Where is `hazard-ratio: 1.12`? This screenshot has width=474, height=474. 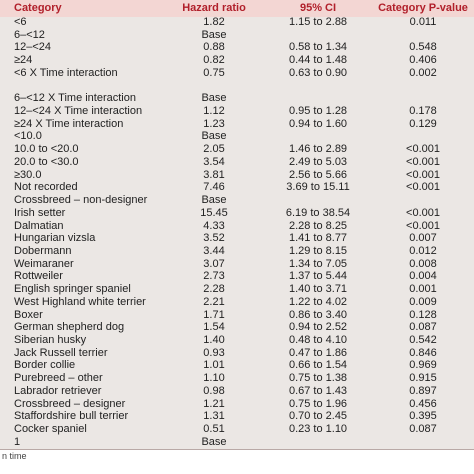 hazard-ratio: 1.12 is located at coordinates (214, 111).